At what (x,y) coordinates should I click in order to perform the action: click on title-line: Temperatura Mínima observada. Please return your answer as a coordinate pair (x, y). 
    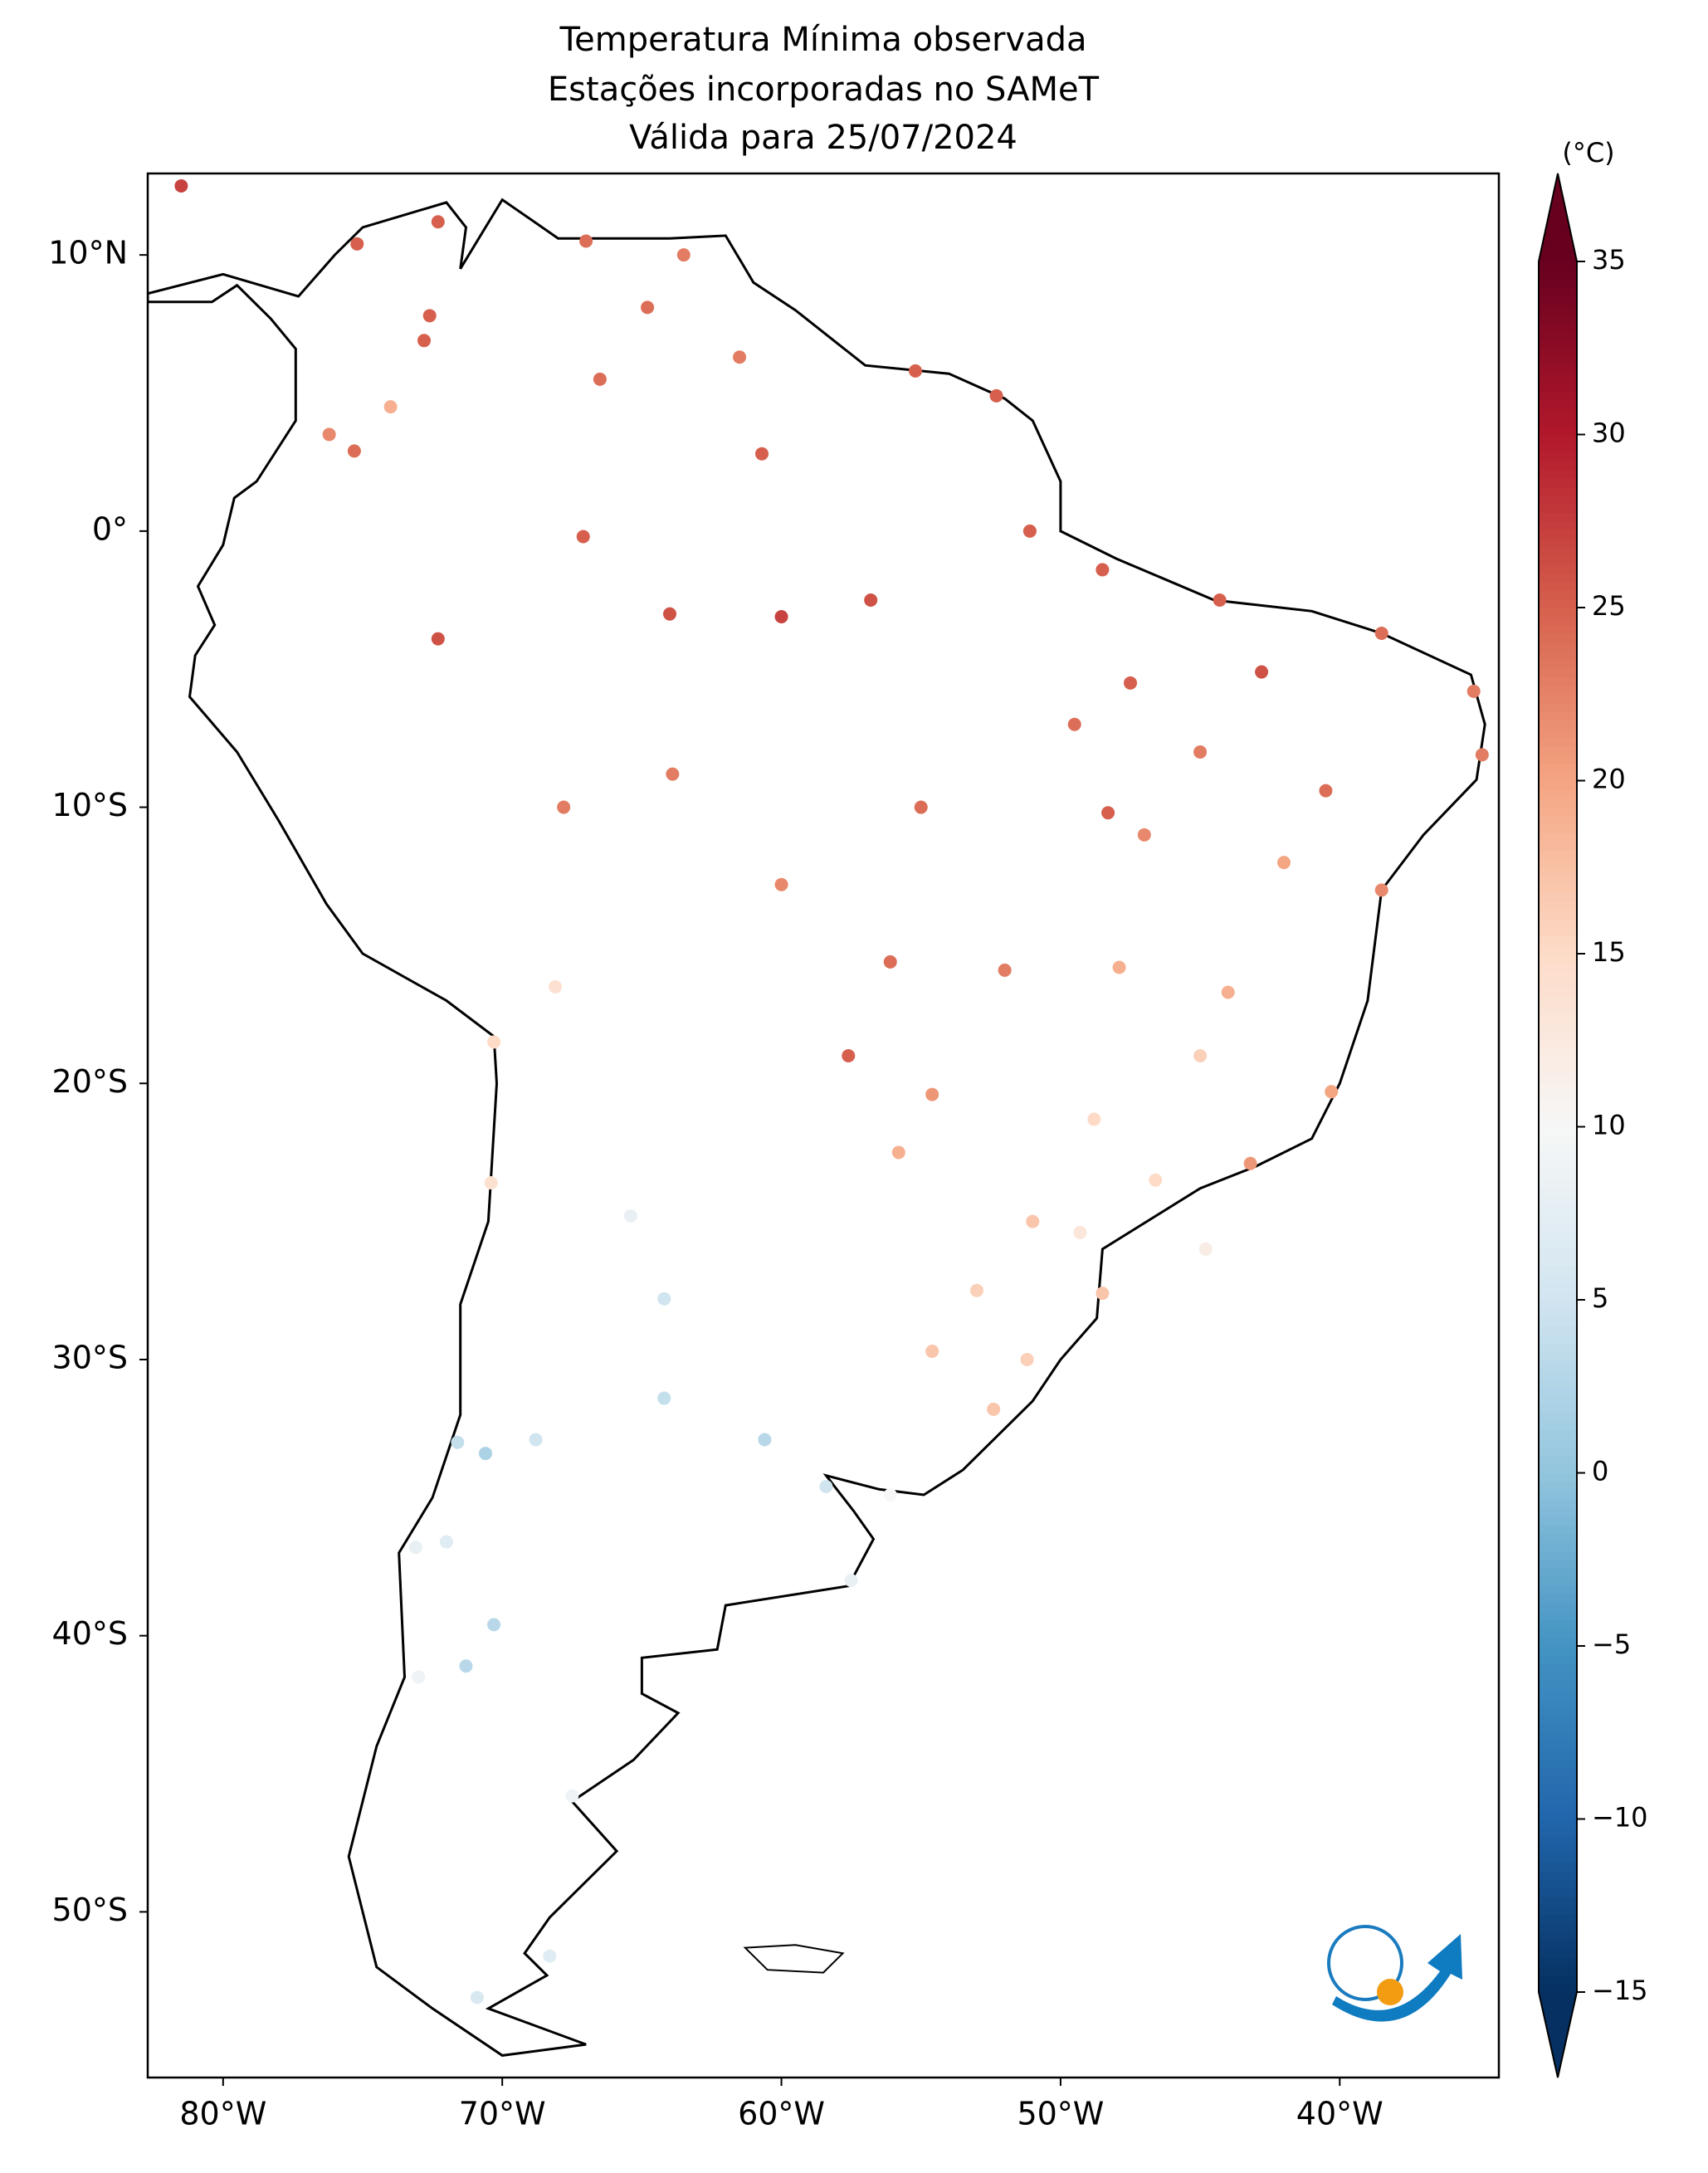
    Looking at the image, I should click on (823, 40).